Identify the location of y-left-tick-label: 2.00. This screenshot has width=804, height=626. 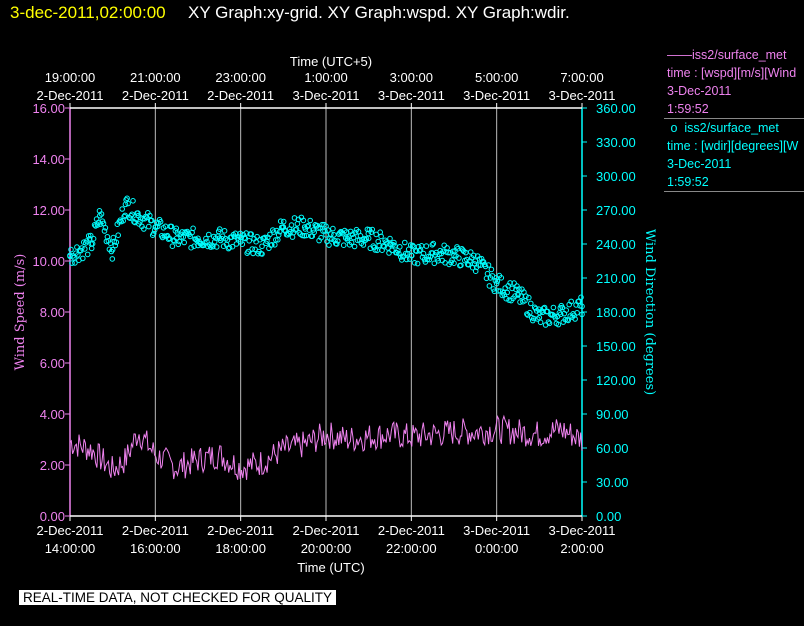
(52, 465).